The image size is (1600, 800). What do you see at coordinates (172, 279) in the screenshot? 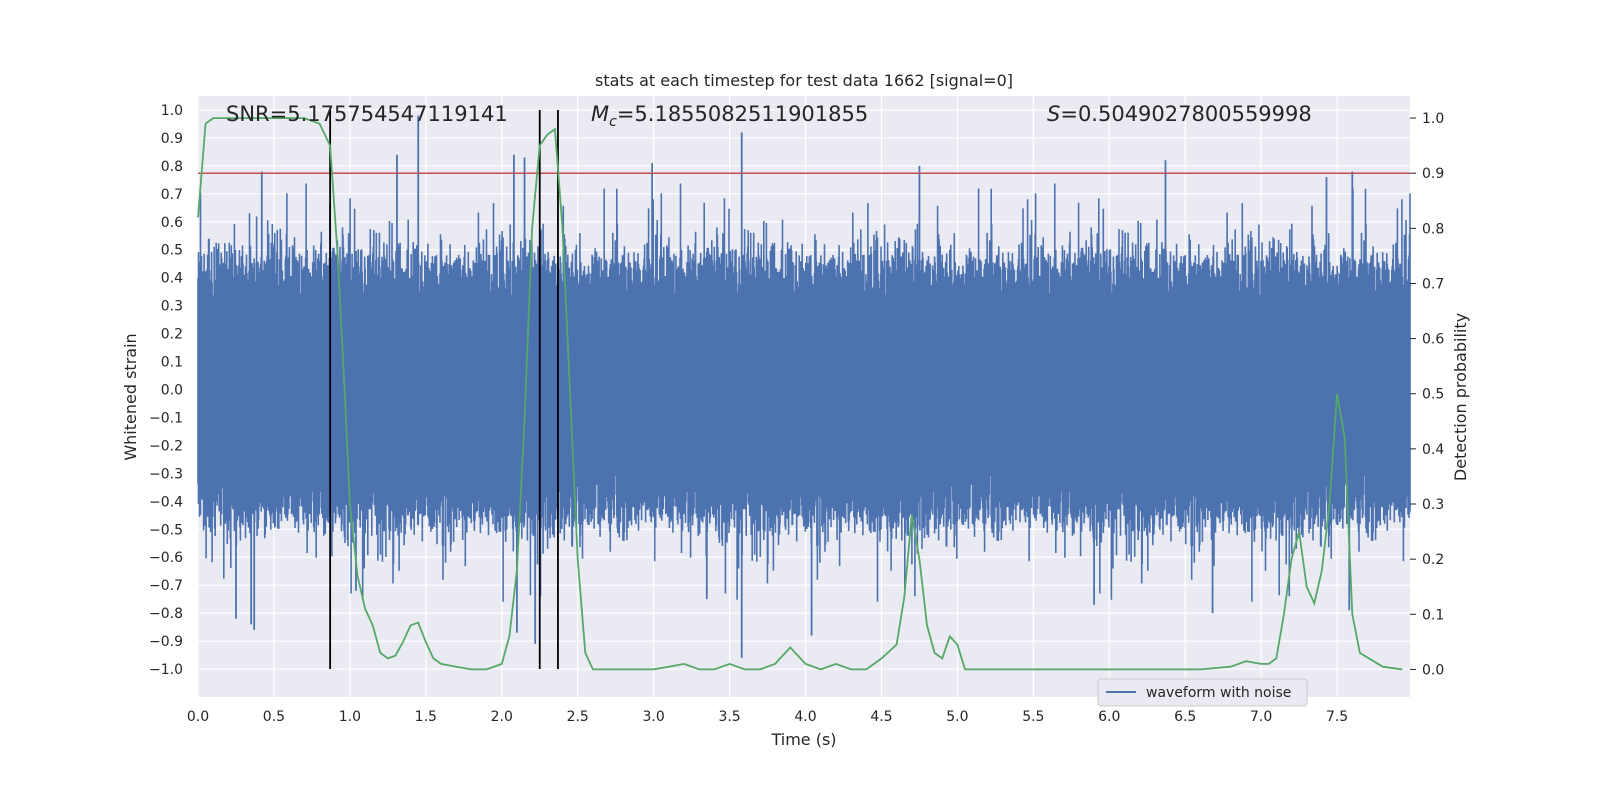
I see `y-left-tick-label: 0.4` at bounding box center [172, 279].